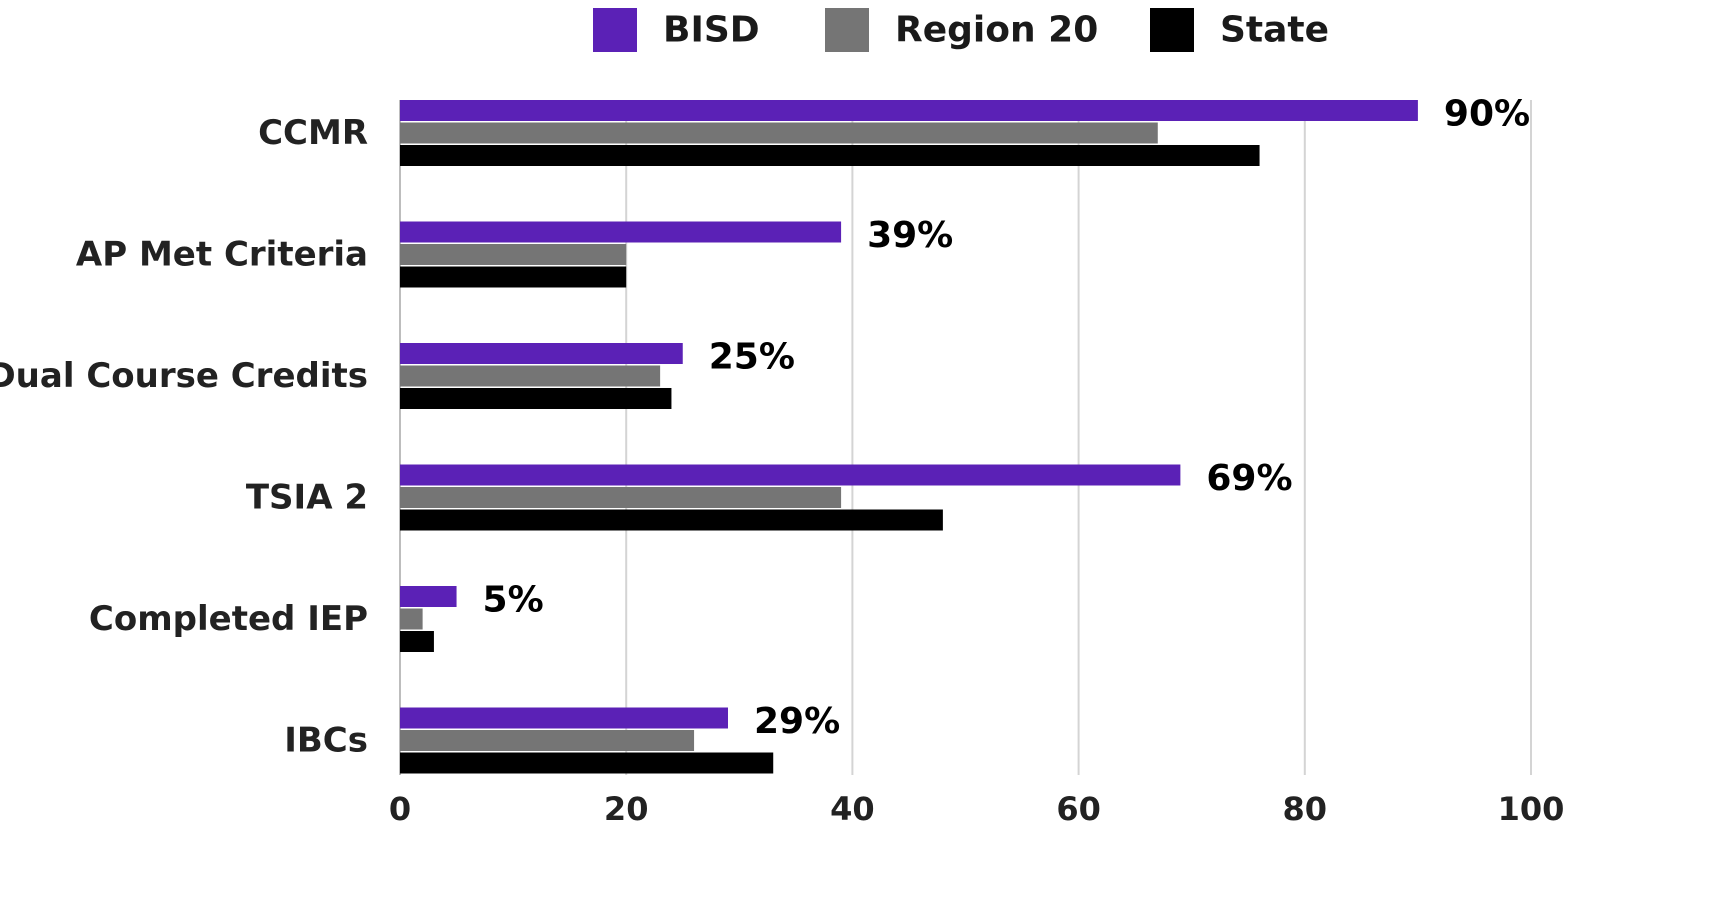  Describe the element at coordinates (996, 30) in the screenshot. I see `legend-label-region-20: Region 20` at that location.